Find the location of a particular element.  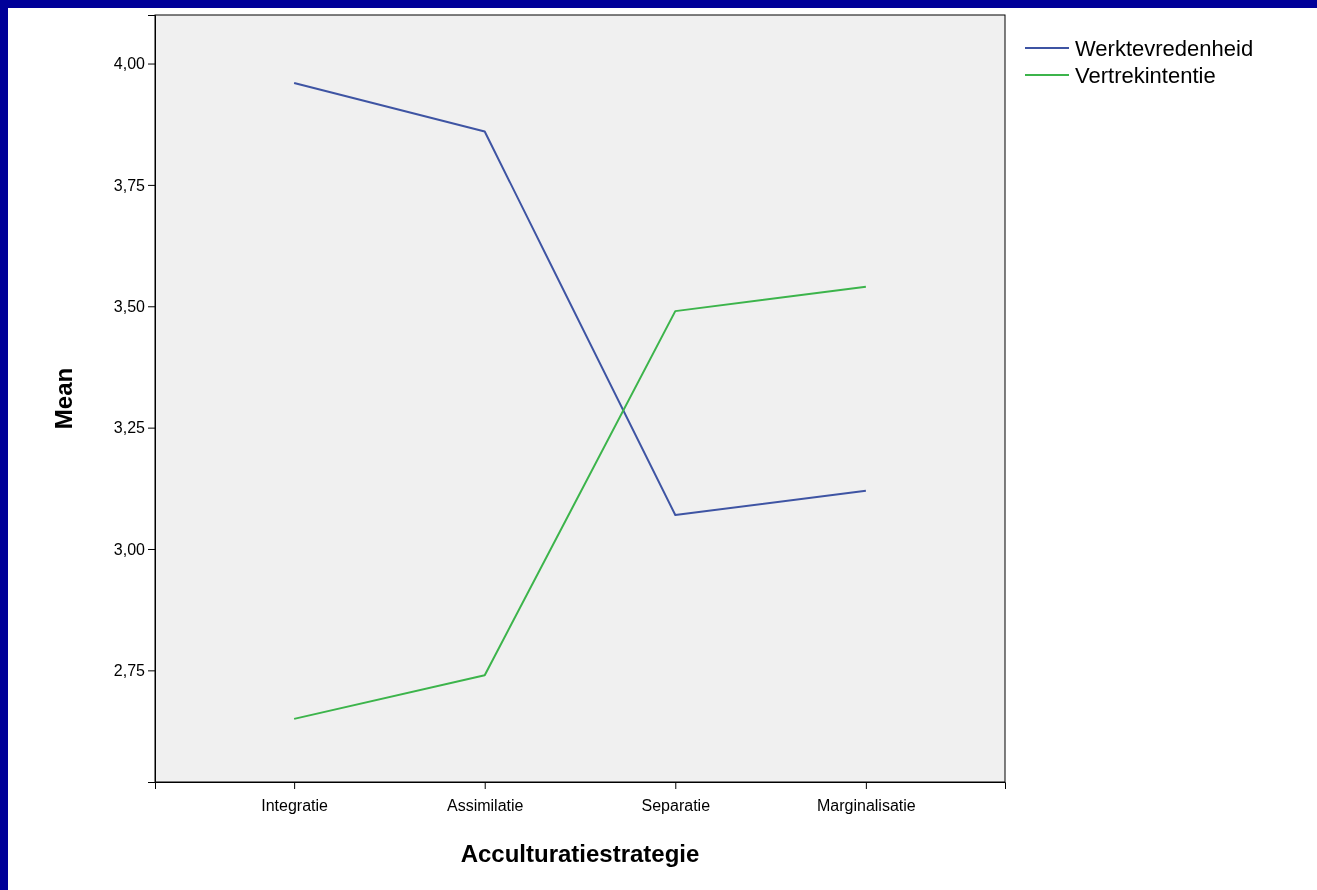

y-tick-label: 3,00 is located at coordinates (129, 549).